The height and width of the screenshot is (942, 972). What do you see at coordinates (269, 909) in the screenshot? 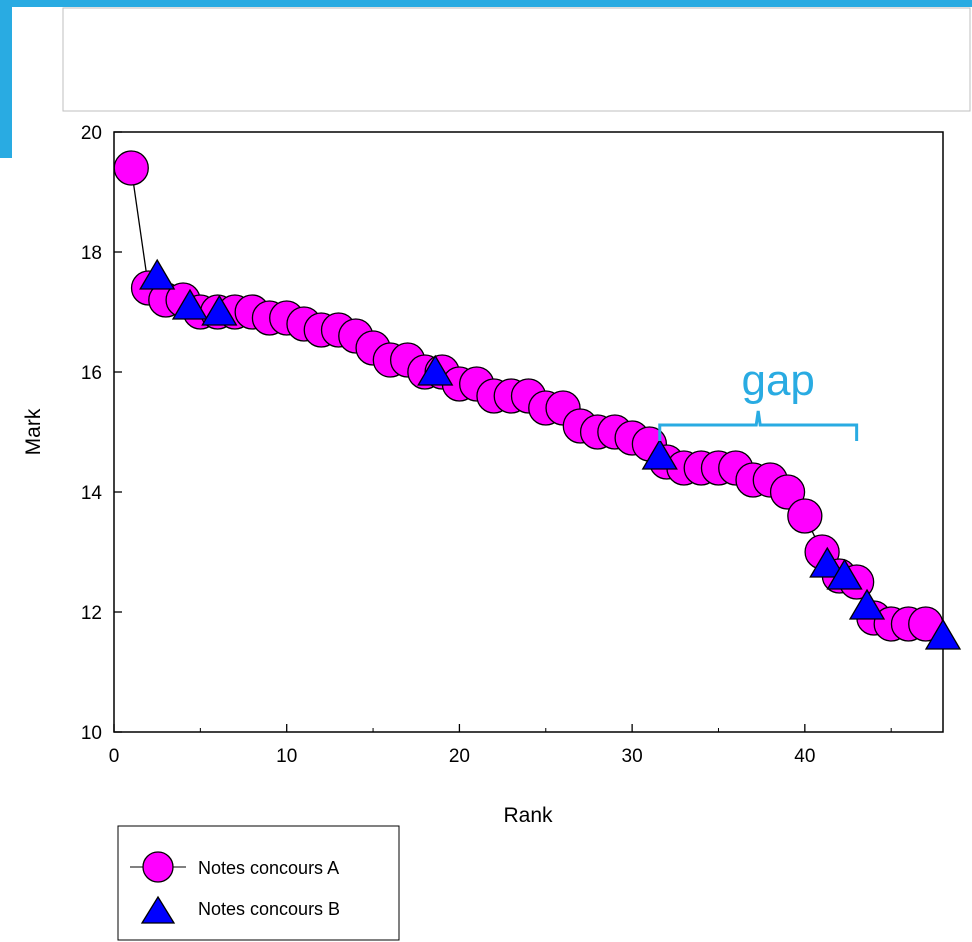
I see `legend-b-label: Notes concours B` at bounding box center [269, 909].